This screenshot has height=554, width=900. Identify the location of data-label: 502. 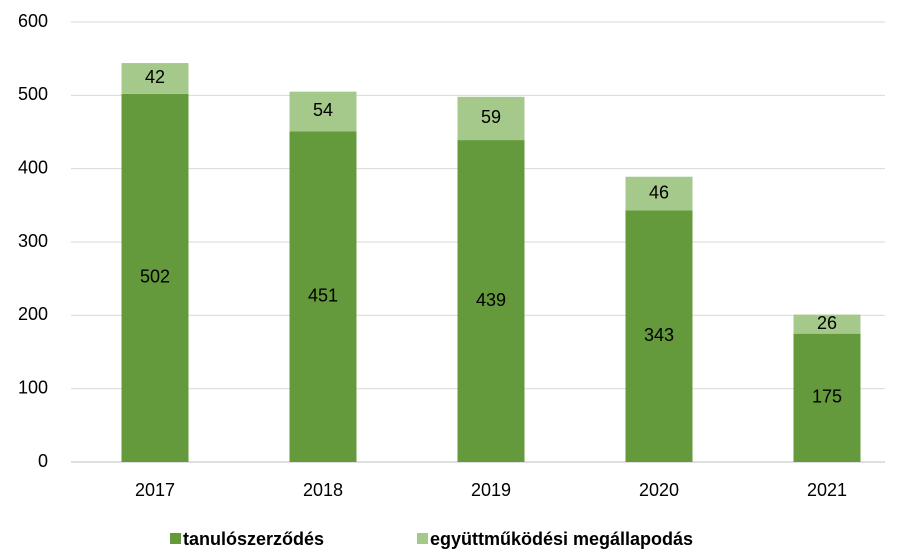
(155, 277).